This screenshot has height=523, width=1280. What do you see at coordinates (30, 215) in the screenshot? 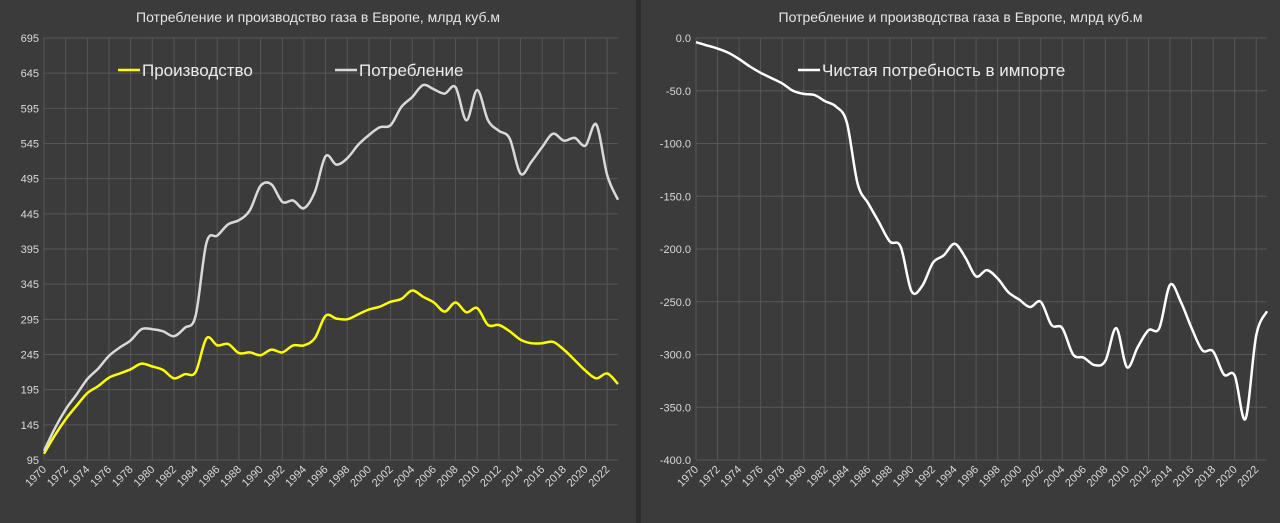
I see `y-tick-label: 445` at bounding box center [30, 215].